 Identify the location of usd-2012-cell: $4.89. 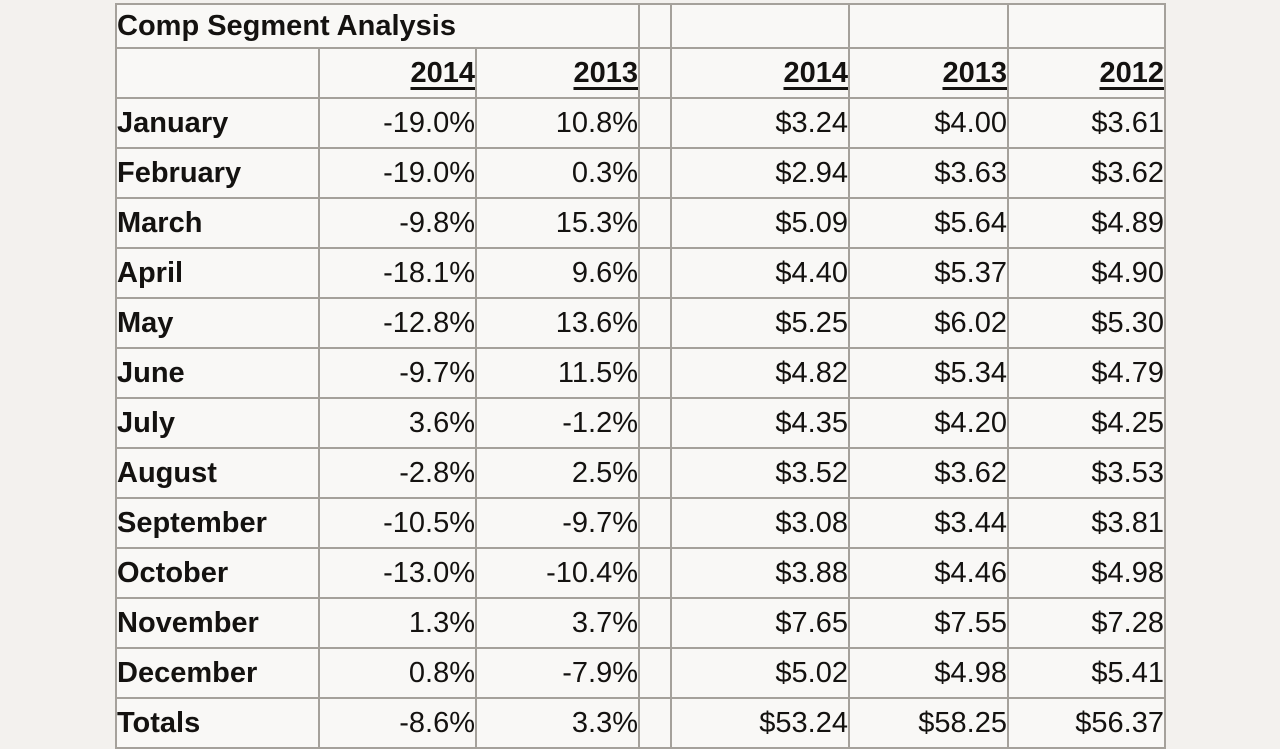
(1086, 223).